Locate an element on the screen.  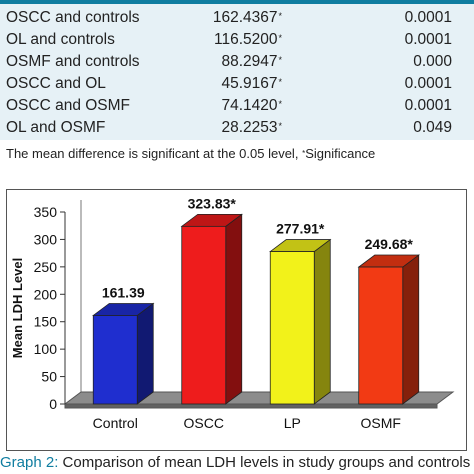
table-row: OL and OSMF 28.2253* 0.049 is located at coordinates (237, 128).